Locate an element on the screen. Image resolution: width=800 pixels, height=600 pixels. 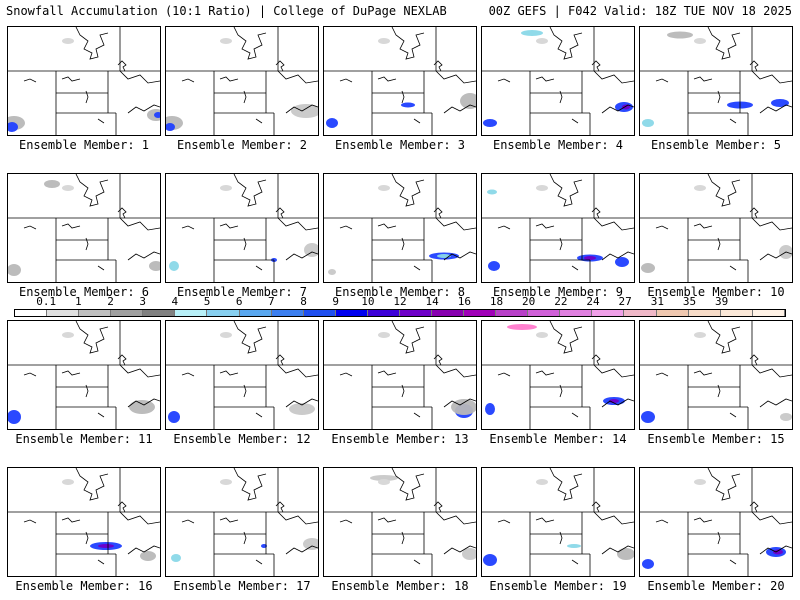
colorbar-tick: 27 is located at coordinates (625, 301).